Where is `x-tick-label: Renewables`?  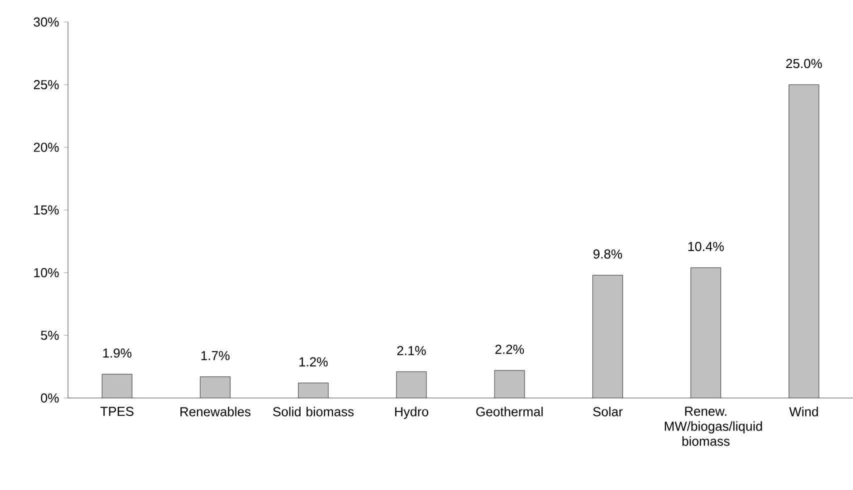 x-tick-label: Renewables is located at coordinates (215, 411).